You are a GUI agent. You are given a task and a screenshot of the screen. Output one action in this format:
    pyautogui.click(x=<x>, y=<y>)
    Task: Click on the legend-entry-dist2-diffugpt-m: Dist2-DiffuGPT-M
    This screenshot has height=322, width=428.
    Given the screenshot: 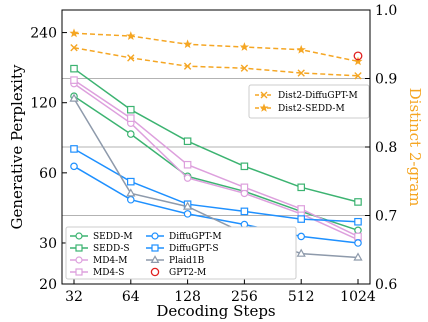 What is the action you would take?
    pyautogui.click(x=306, y=96)
    